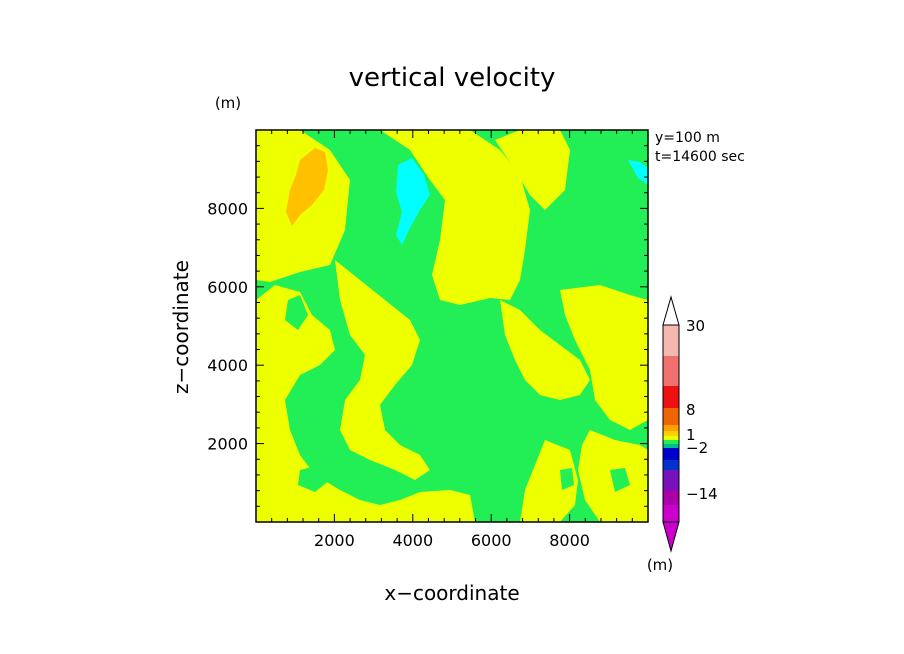 The image size is (904, 654). What do you see at coordinates (522, 201) in the screenshot?
I see `contour-downdraft-regions` at bounding box center [522, 201].